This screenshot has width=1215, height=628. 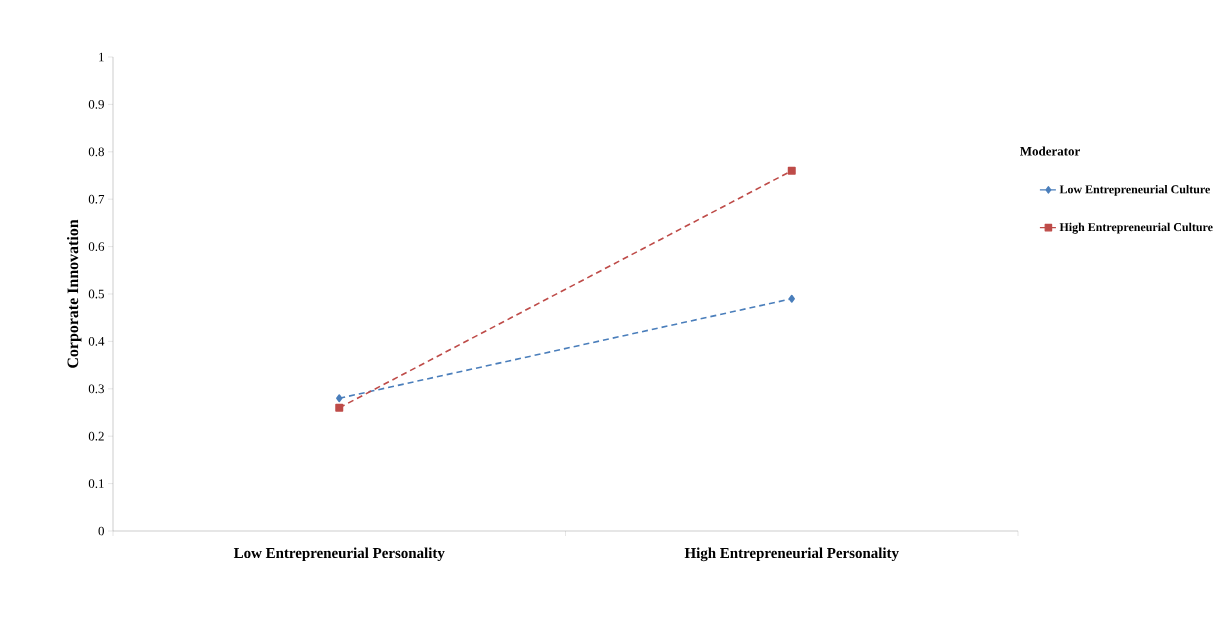 I want to click on y-tick-label: 0.1, so click(x=96, y=483).